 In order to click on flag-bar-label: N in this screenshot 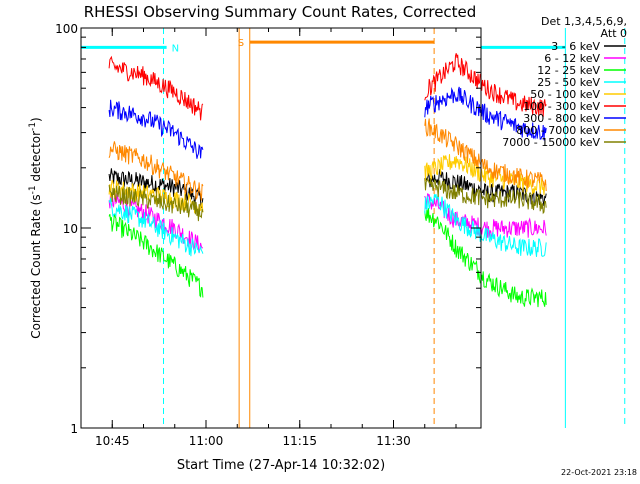, I will do `click(175, 48)`.